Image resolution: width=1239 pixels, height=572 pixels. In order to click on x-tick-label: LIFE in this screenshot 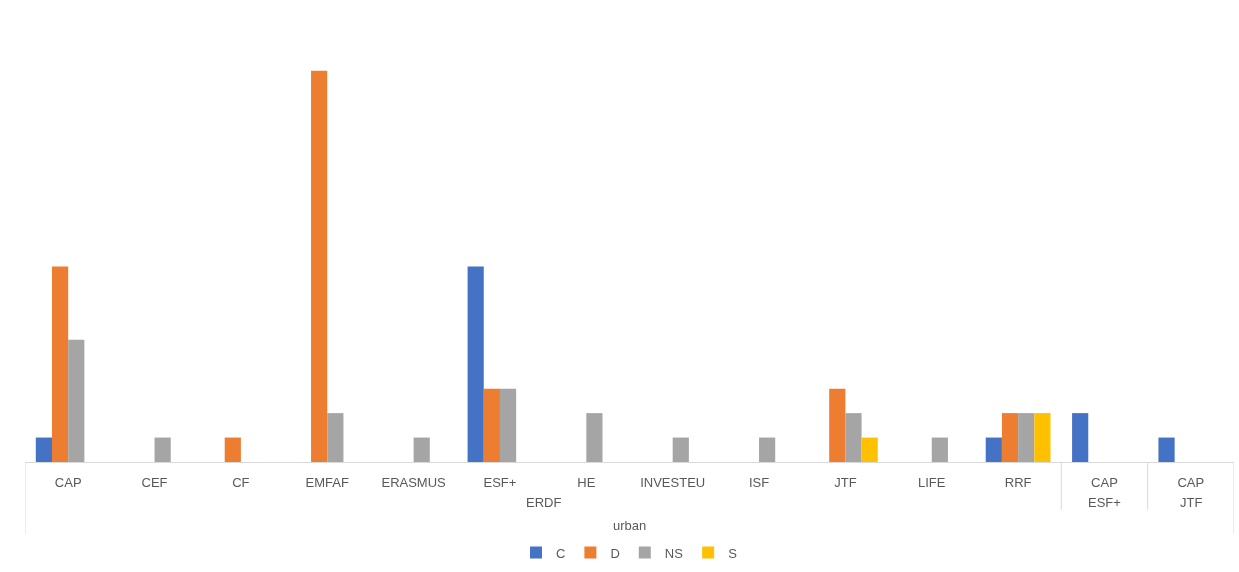, I will do `click(932, 482)`.